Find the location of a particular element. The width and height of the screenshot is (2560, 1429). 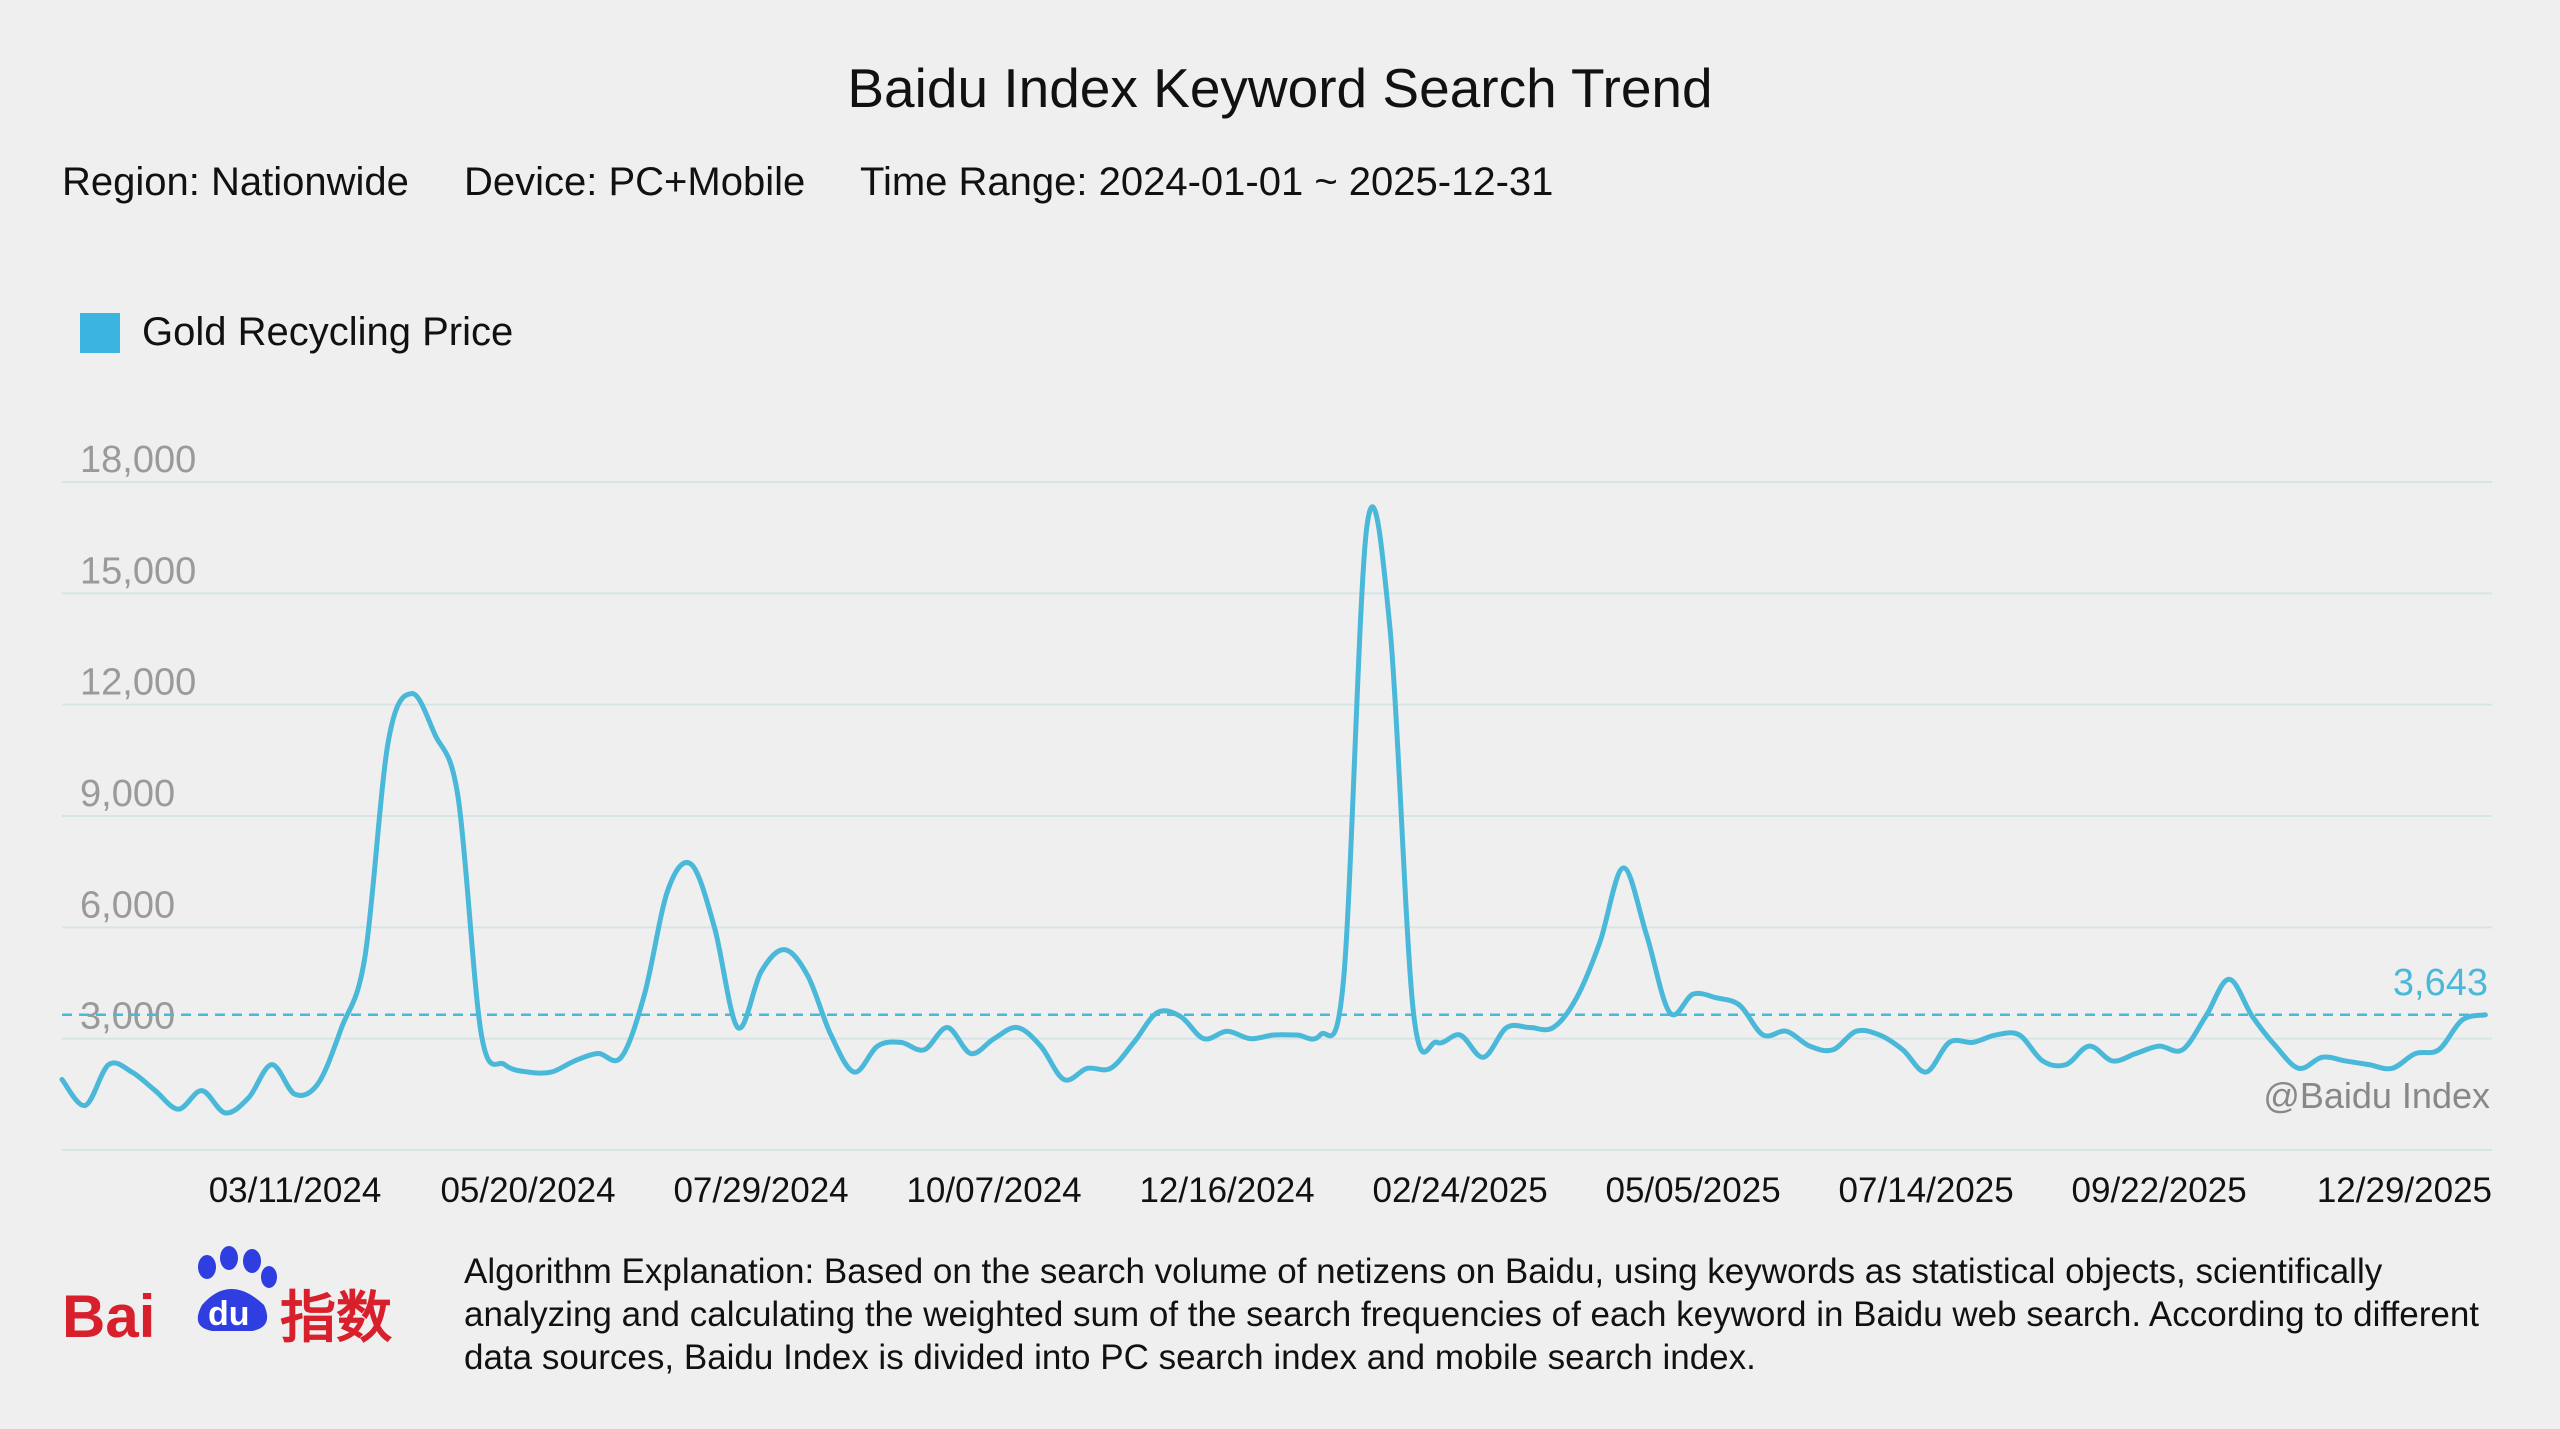

reference-line-label: 3,643 is located at coordinates (2440, 983).